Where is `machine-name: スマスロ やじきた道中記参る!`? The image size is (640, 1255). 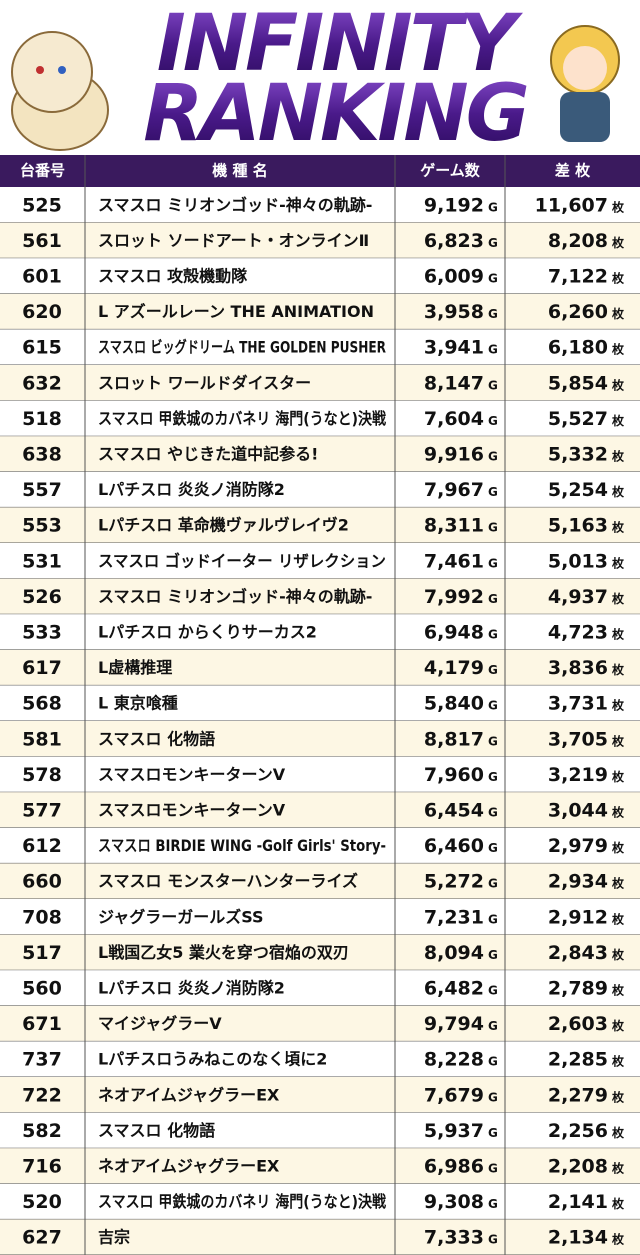
machine-name: スマスロ やじきた道中記参る! is located at coordinates (208, 454).